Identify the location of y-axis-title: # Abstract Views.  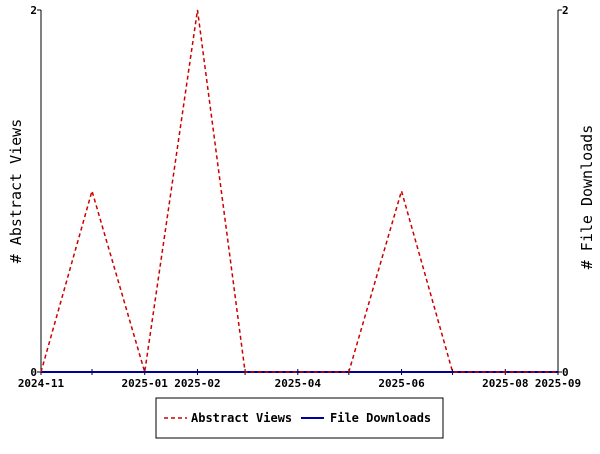
(16, 191).